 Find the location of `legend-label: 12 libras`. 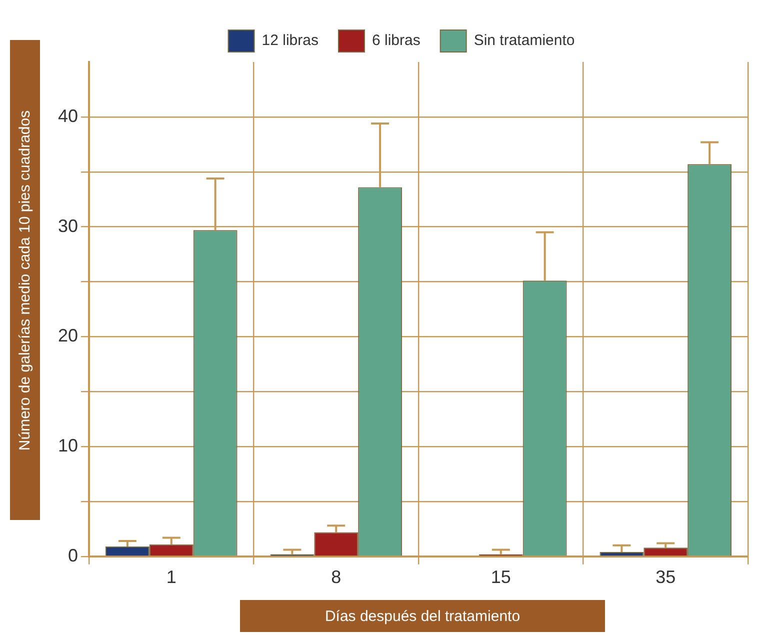

legend-label: 12 libras is located at coordinates (290, 41).